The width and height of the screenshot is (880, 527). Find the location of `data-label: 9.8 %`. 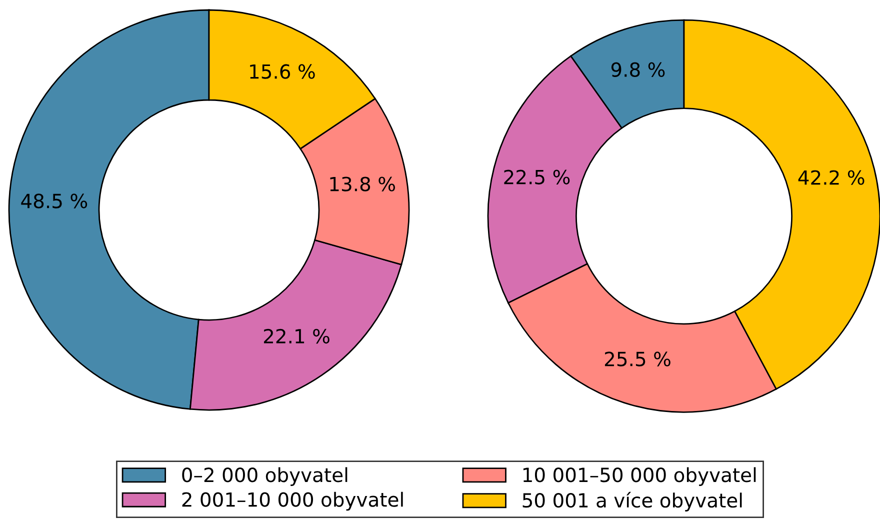

data-label: 9.8 % is located at coordinates (638, 69).